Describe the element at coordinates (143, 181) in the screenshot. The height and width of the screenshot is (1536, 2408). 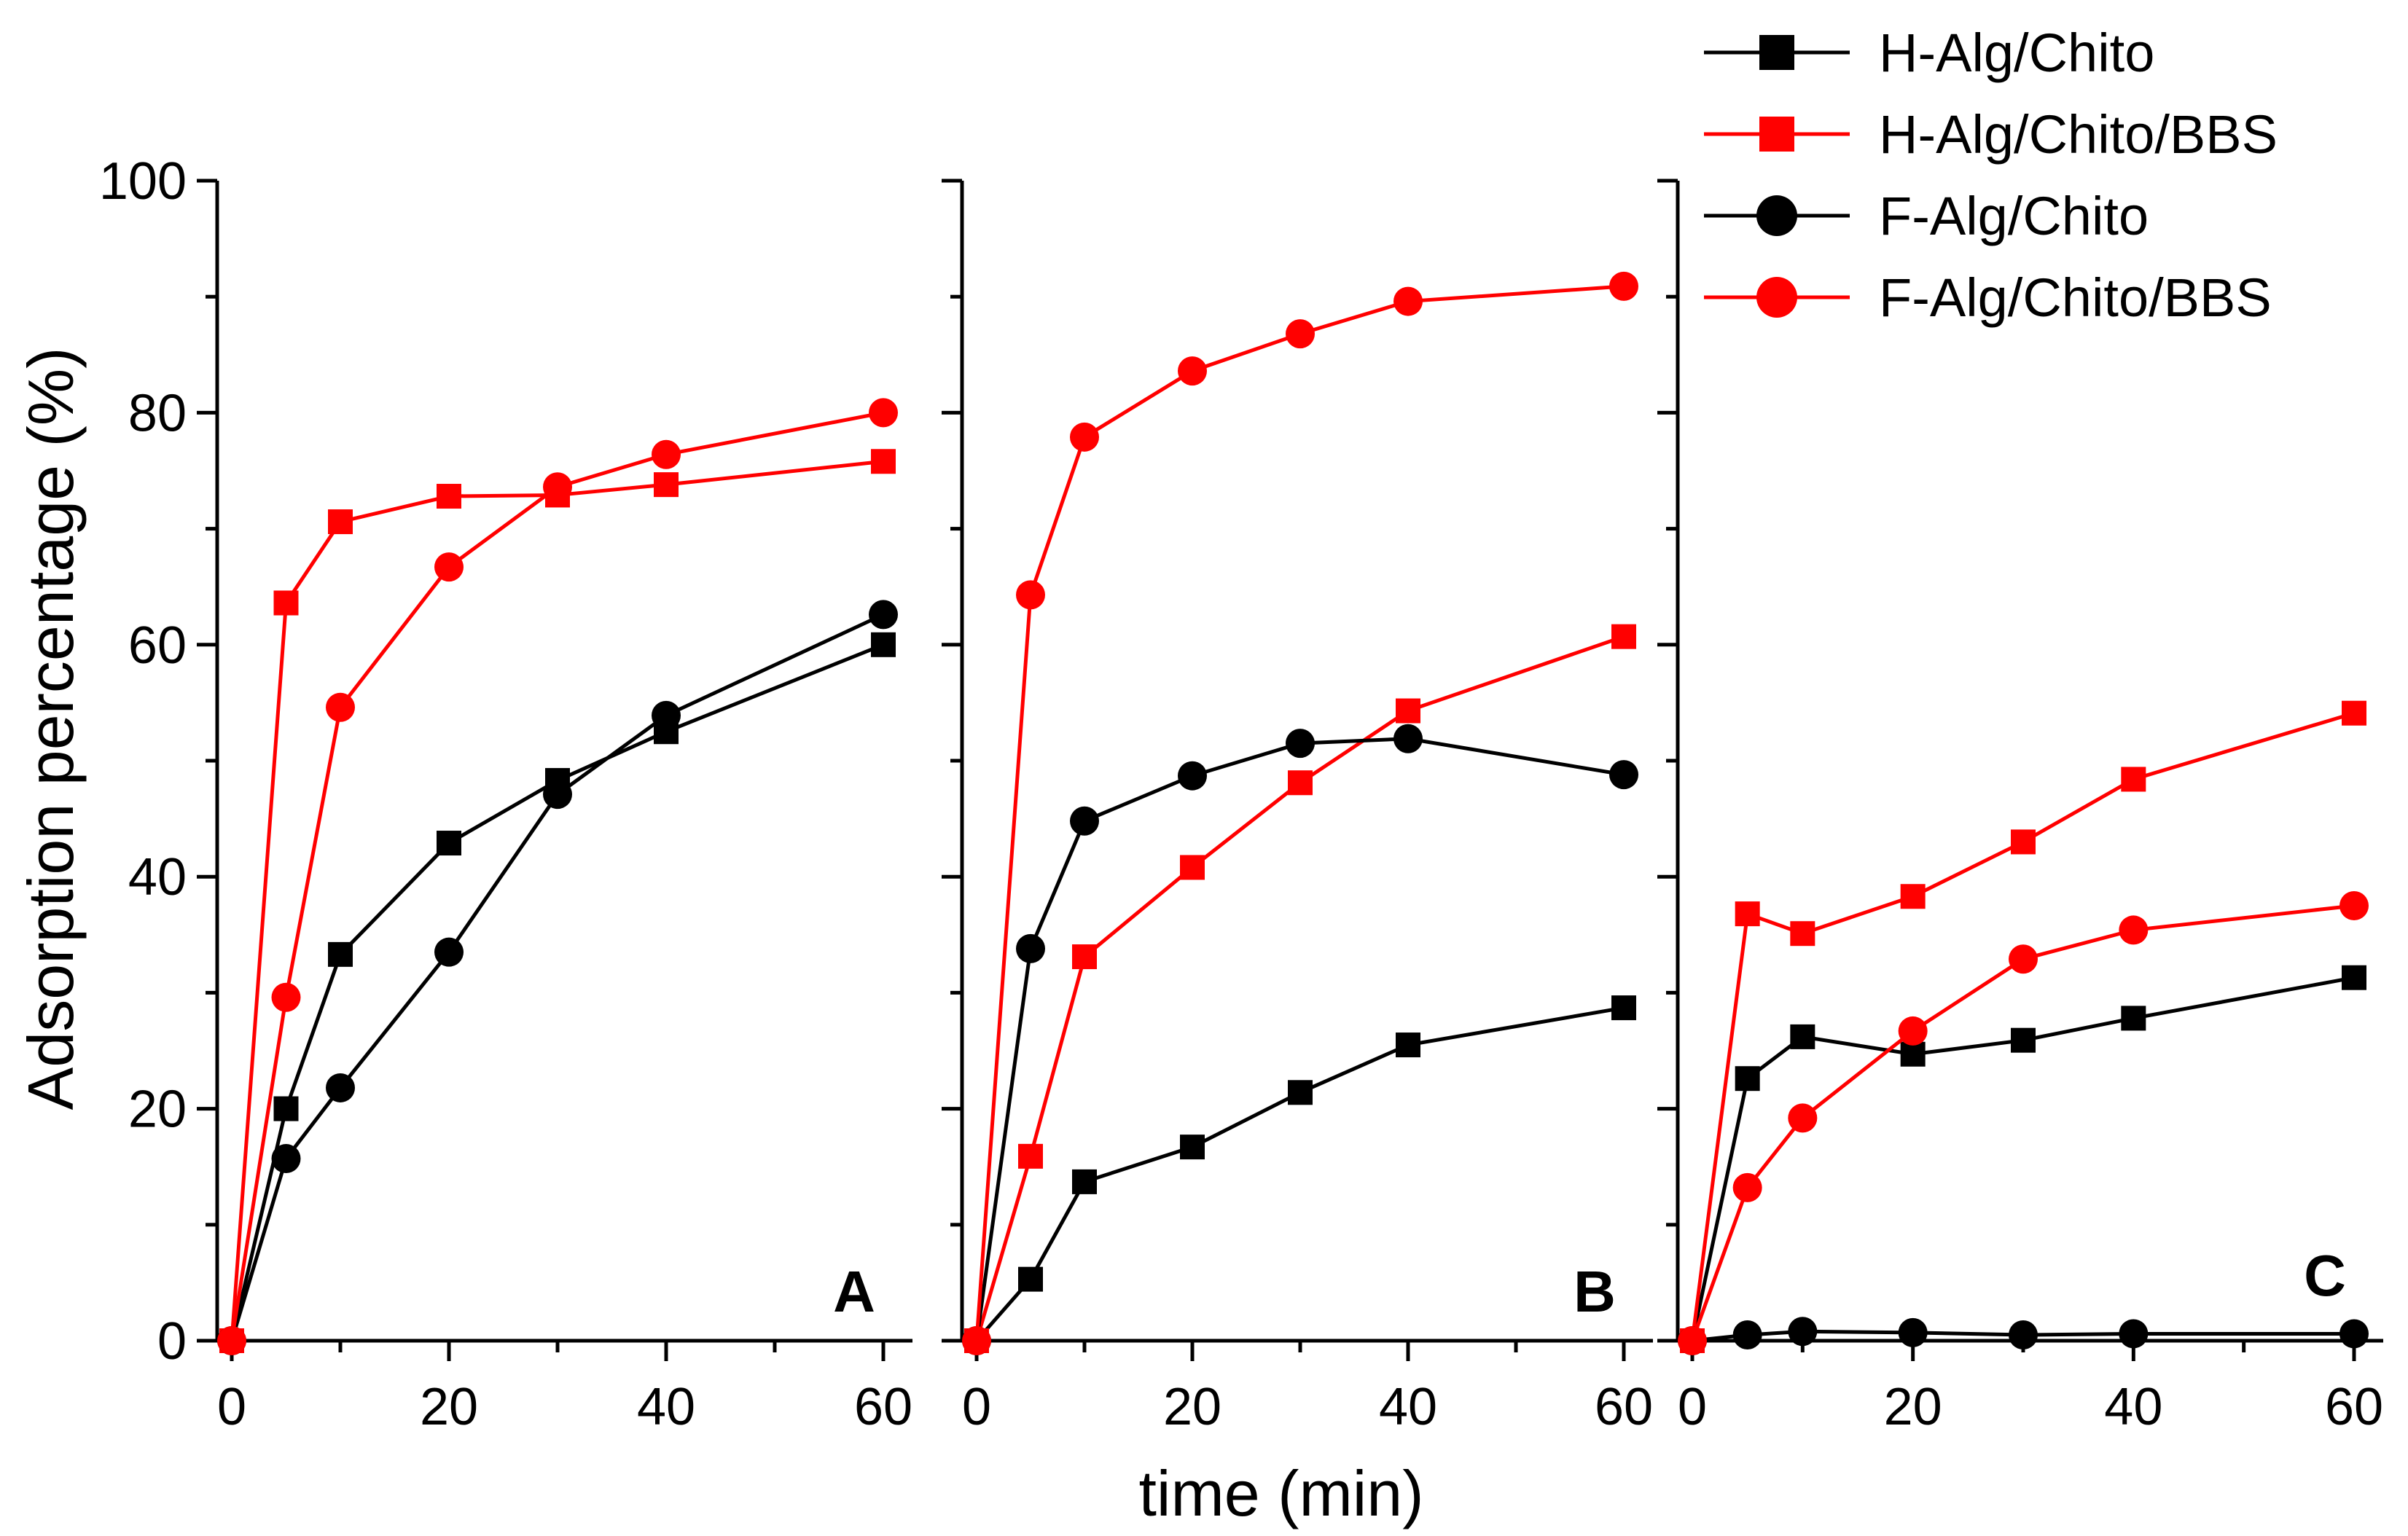
I see `y-tick-label: 100` at that location.